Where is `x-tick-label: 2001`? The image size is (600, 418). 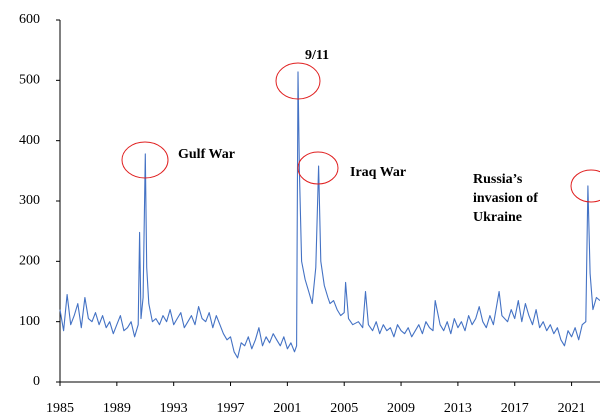 x-tick-label: 2001 is located at coordinates (287, 408).